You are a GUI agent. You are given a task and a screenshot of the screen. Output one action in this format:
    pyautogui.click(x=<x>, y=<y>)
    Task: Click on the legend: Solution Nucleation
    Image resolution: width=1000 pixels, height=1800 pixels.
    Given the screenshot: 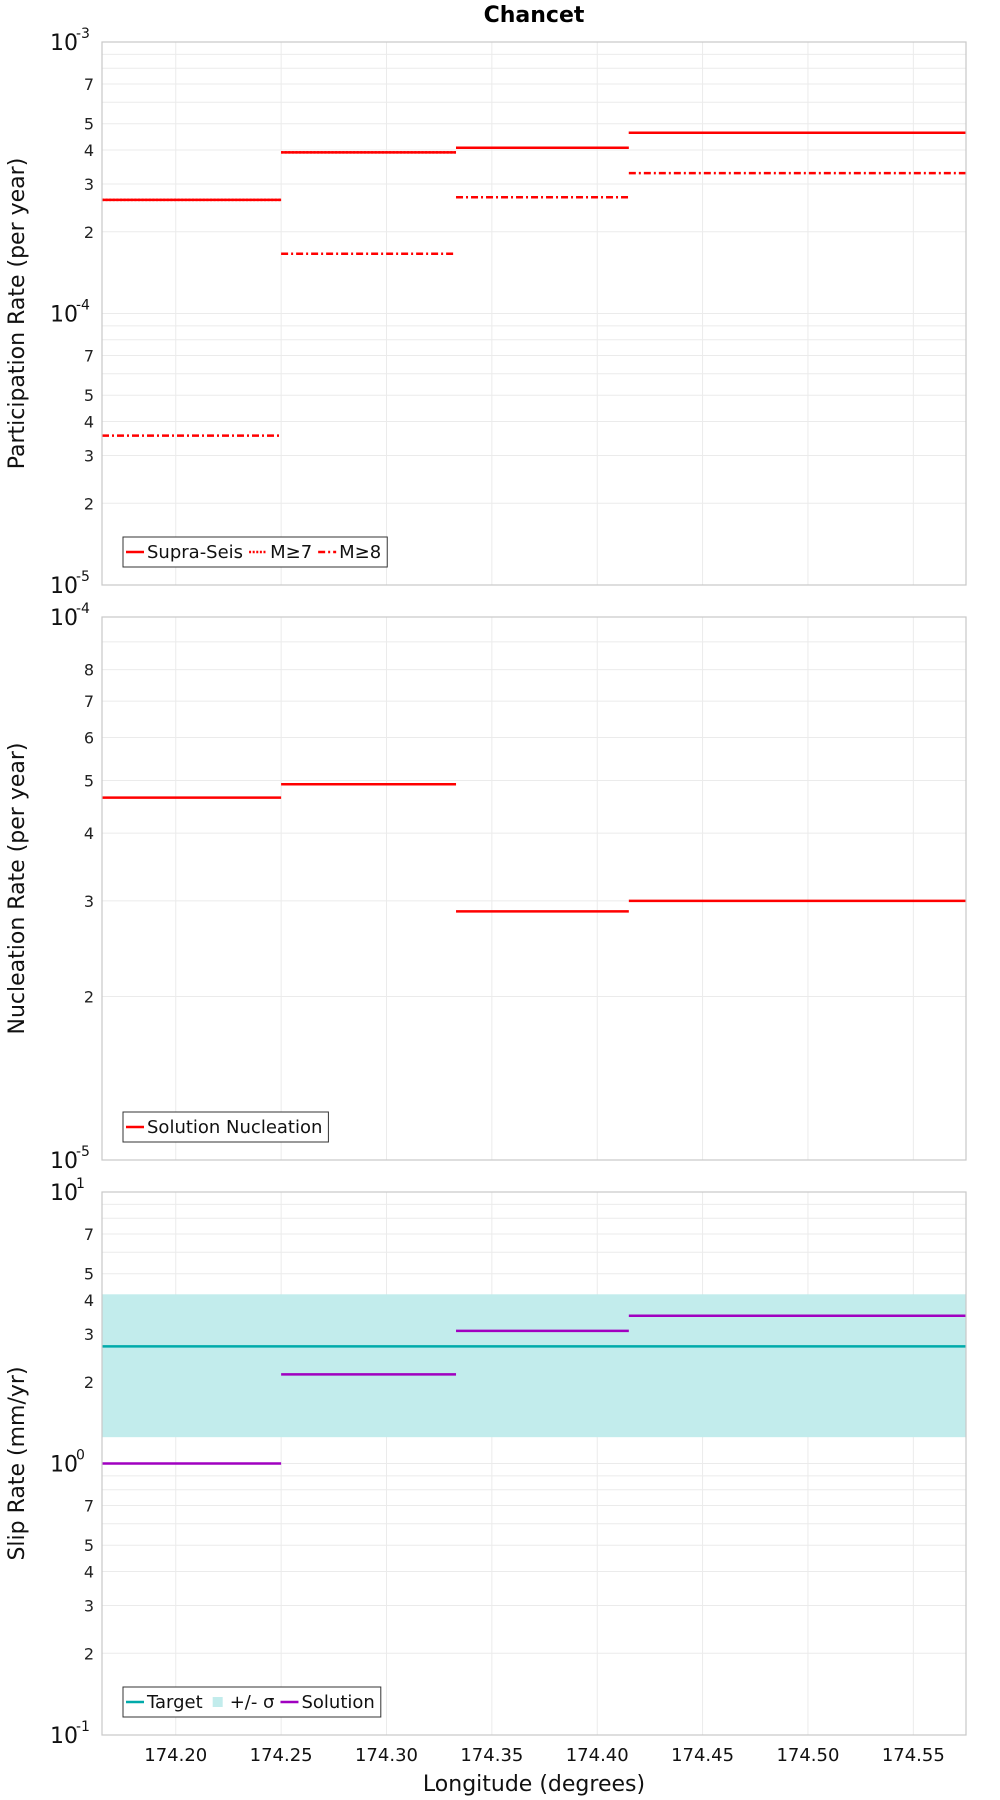 What is the action you would take?
    pyautogui.click(x=225, y=1127)
    